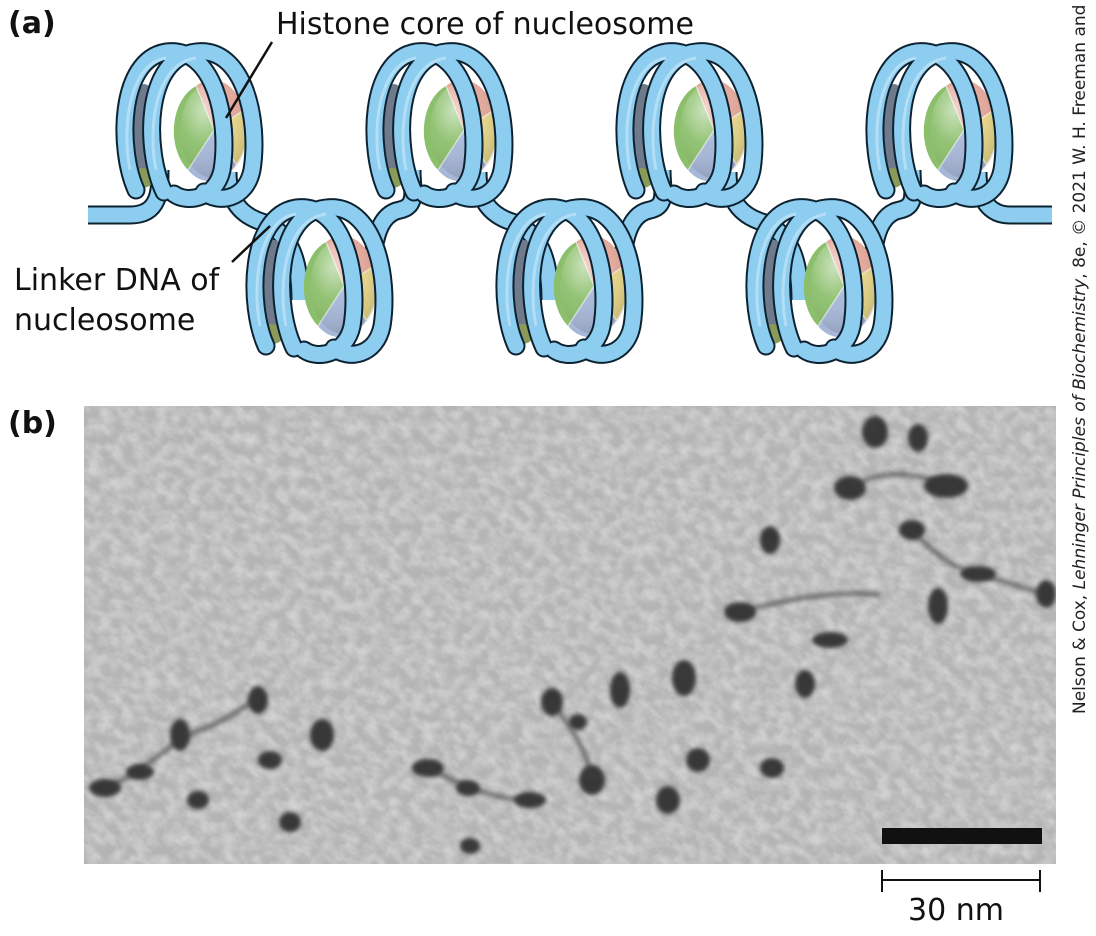  Describe the element at coordinates (961, 881) in the screenshot. I see `scale-bracket` at that location.